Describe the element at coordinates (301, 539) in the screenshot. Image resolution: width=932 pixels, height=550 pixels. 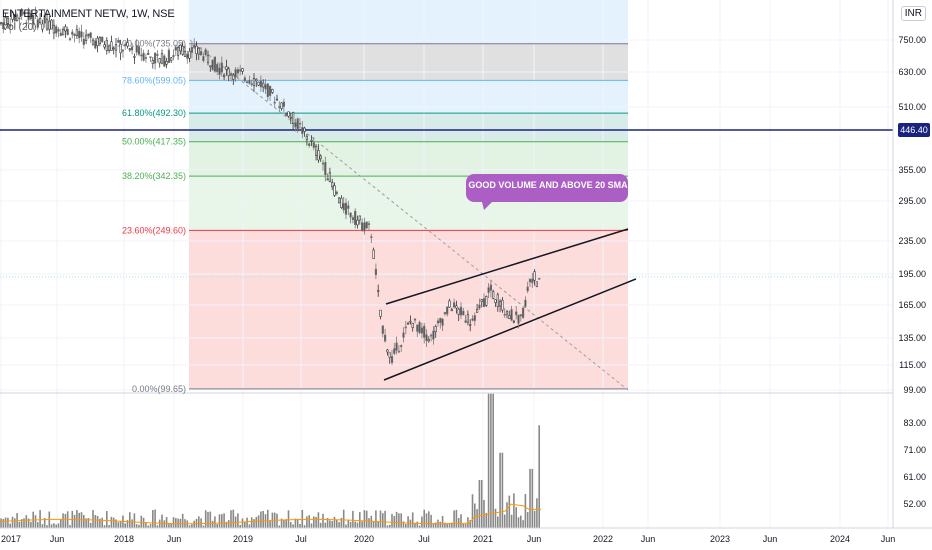
I see `time-tick-label: Jul` at that location.